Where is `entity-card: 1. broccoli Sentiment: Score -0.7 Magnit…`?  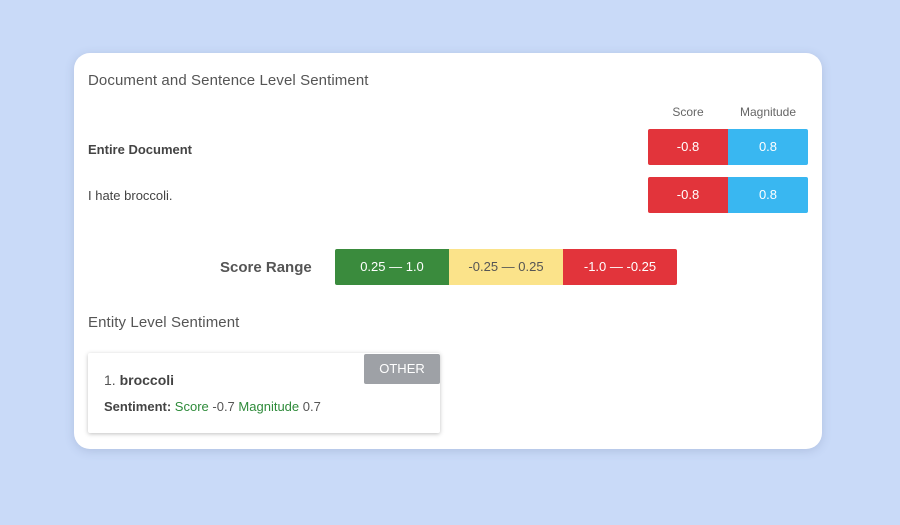
entity-card: 1. broccoli Sentiment: Score -0.7 Magnit… is located at coordinates (264, 393).